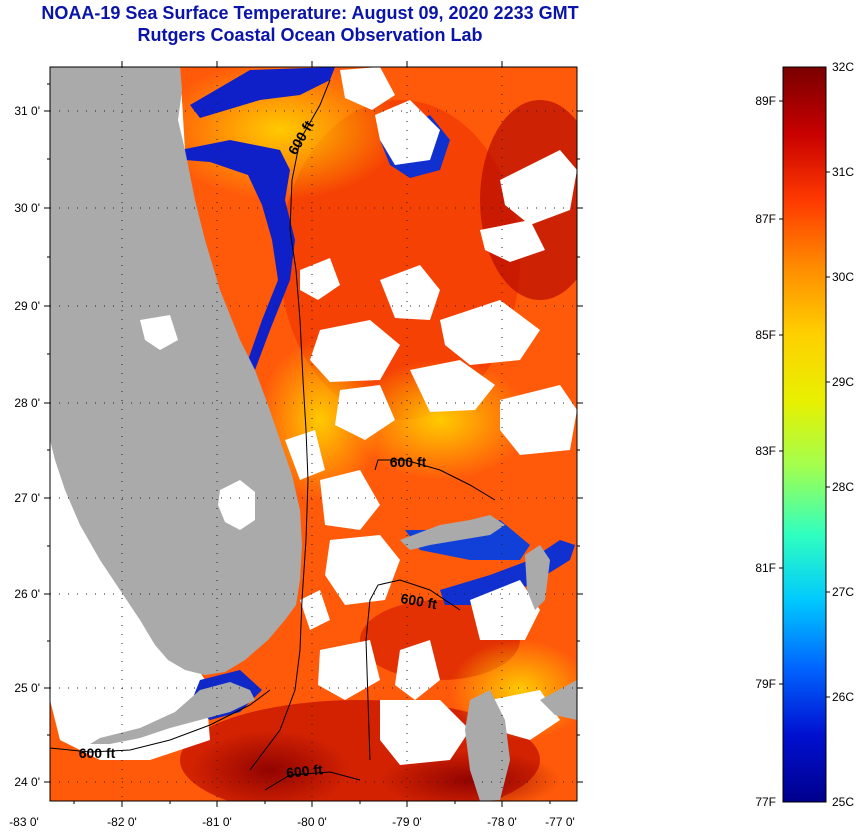 The height and width of the screenshot is (832, 864). I want to click on andros-island, so click(487, 745).